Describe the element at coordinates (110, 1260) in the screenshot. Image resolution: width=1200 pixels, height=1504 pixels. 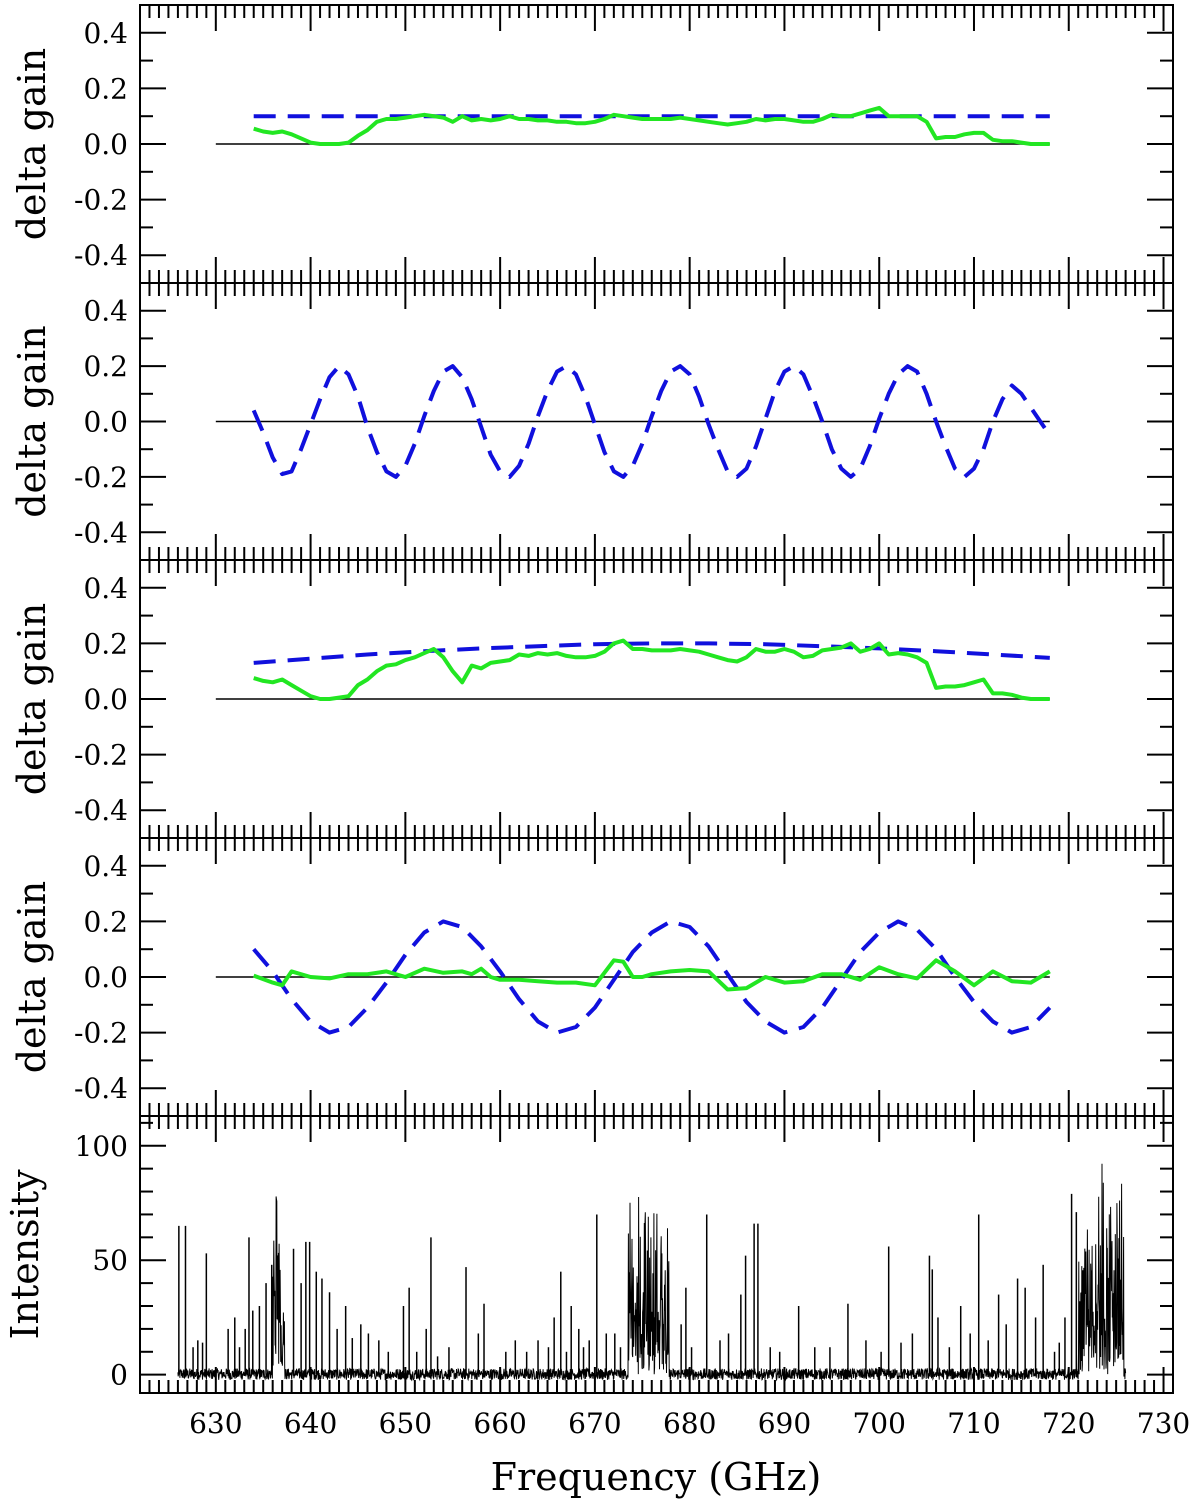
I see `y-tick-label: 50` at that location.